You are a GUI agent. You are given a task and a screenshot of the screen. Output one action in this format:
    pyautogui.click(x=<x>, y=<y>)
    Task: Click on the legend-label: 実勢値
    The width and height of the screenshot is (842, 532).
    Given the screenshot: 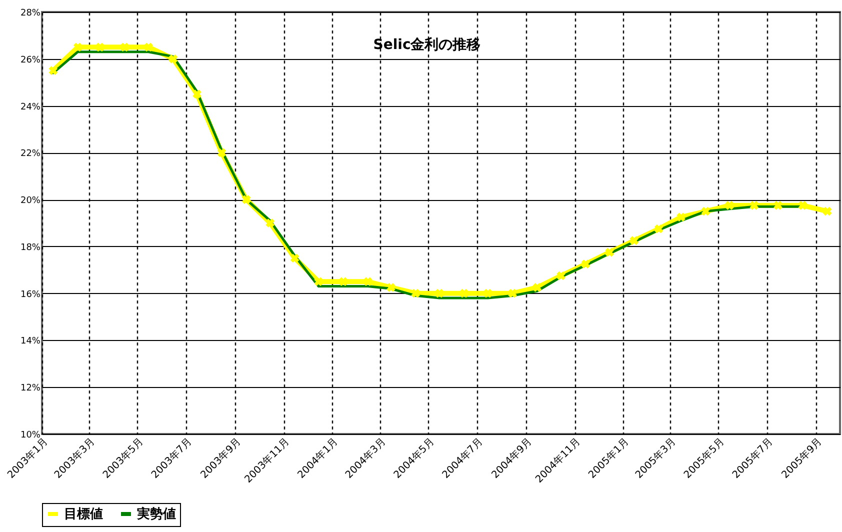 What is the action you would take?
    pyautogui.click(x=156, y=514)
    